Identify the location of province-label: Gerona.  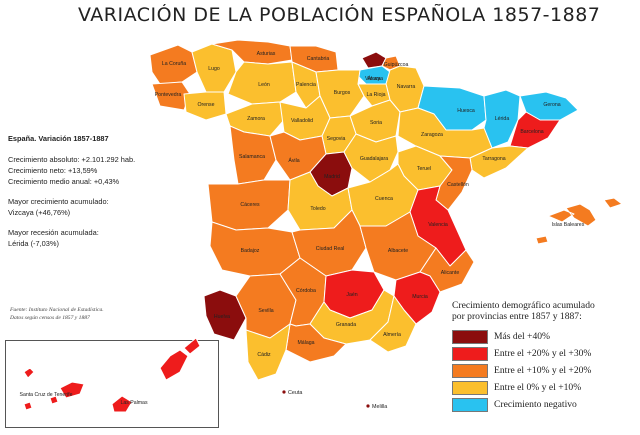
(551, 105).